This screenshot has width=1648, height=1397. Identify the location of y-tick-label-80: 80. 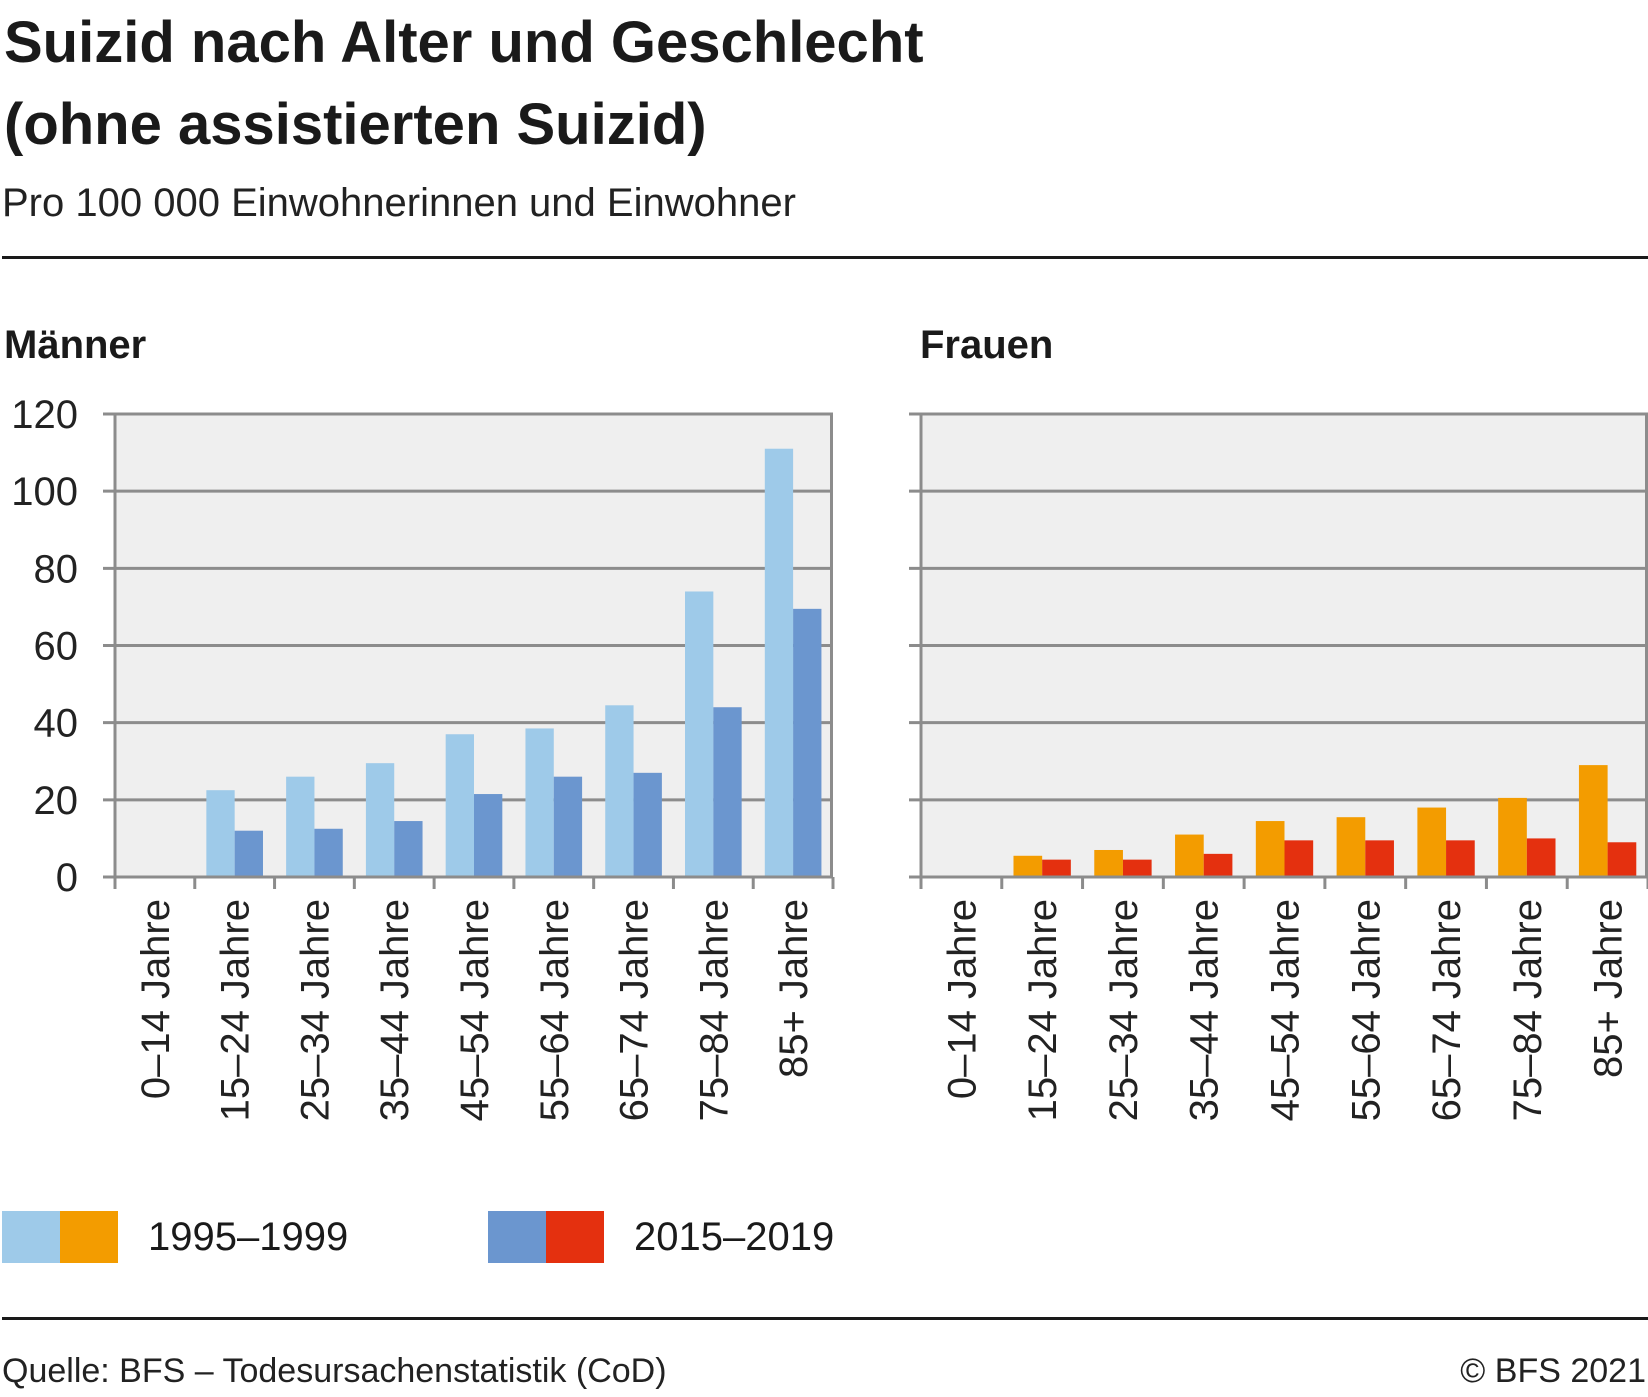
(56, 569).